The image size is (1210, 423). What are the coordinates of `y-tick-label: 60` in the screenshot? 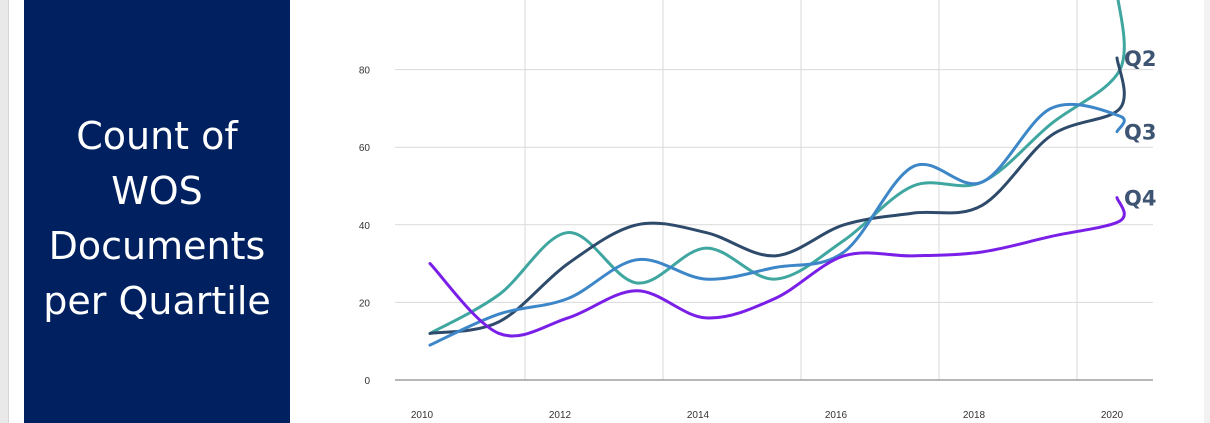 It's located at (365, 148).